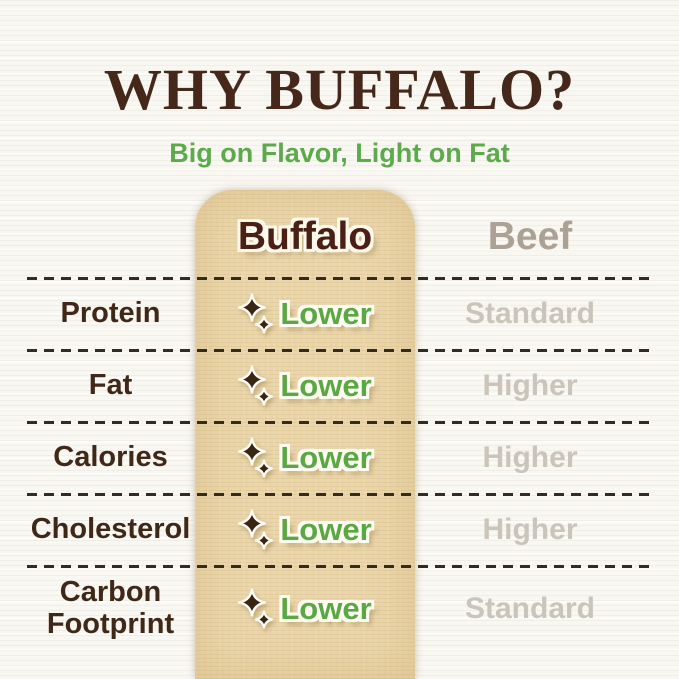  I want to click on column-header-buffalo: Buffalo, so click(305, 236).